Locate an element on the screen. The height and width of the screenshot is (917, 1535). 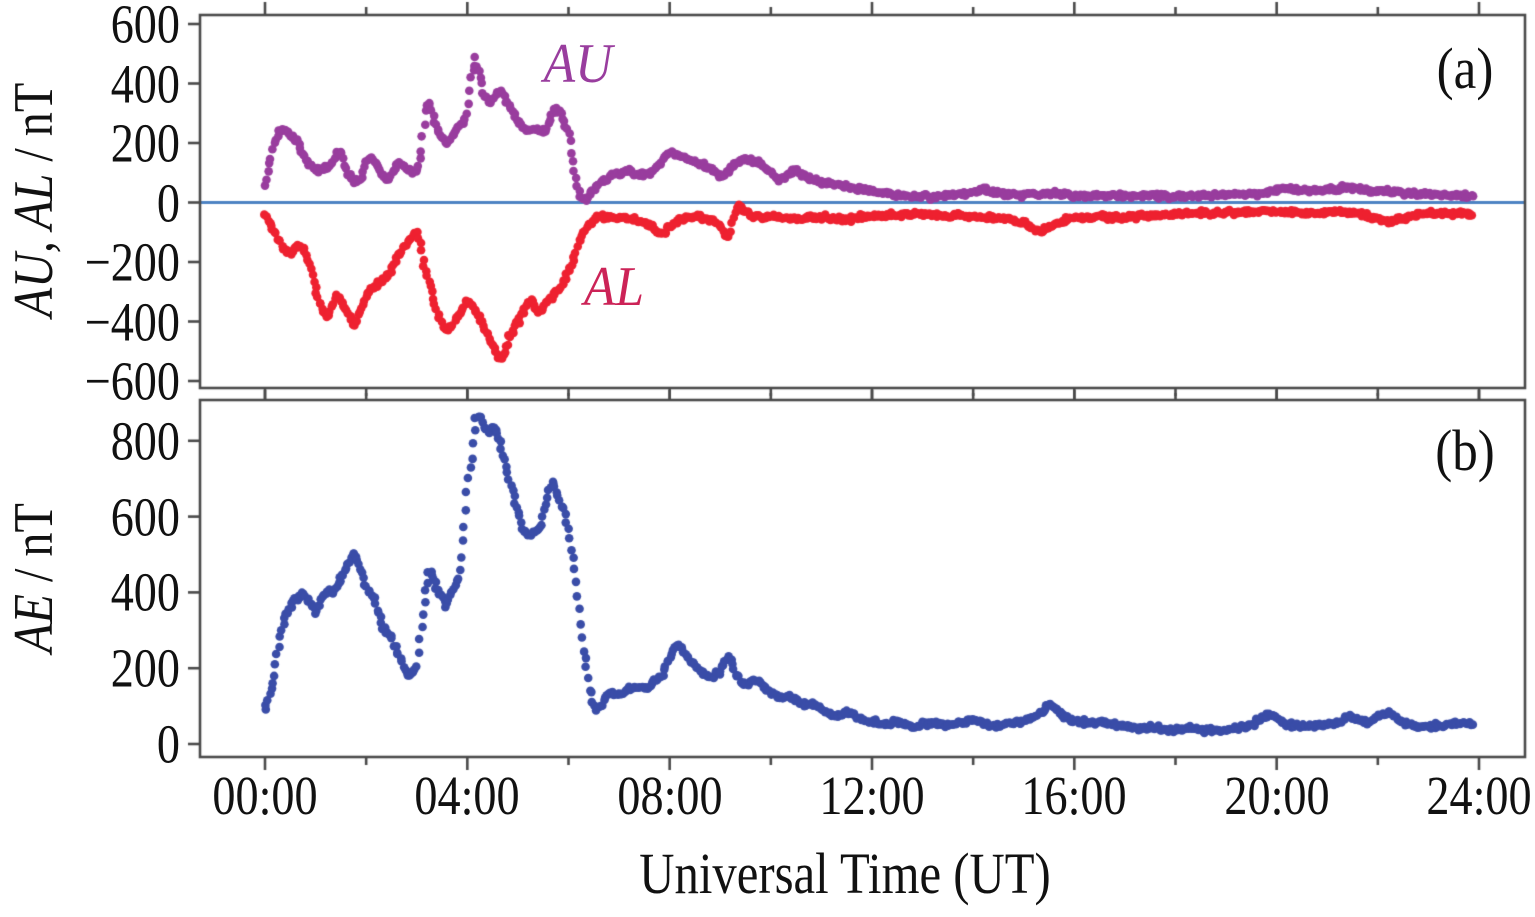
panel-b-y-tick-label: 200 is located at coordinates (145, 668).